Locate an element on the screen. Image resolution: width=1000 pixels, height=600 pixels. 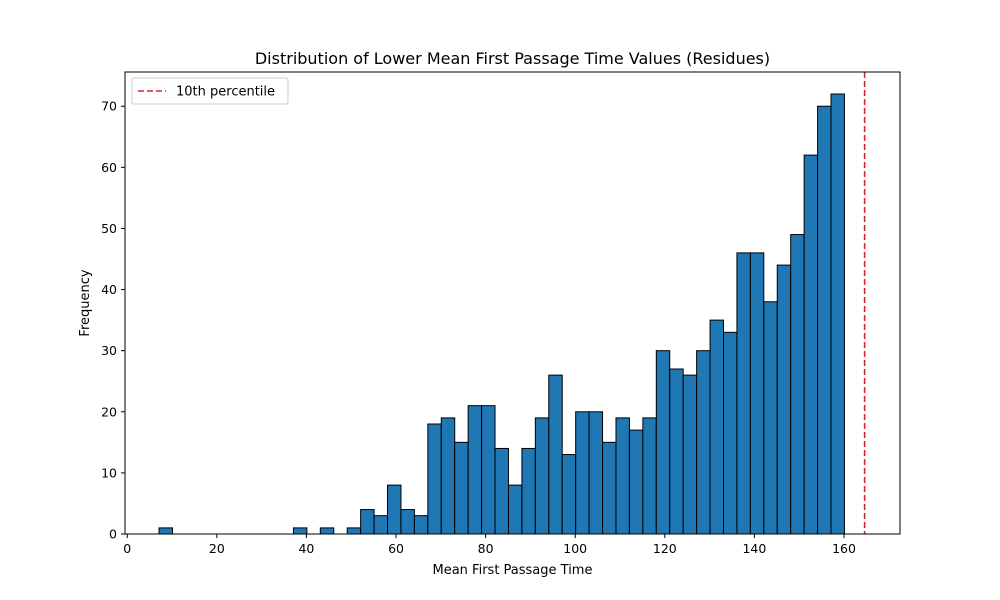
legend: 10th percentile is located at coordinates (210, 91).